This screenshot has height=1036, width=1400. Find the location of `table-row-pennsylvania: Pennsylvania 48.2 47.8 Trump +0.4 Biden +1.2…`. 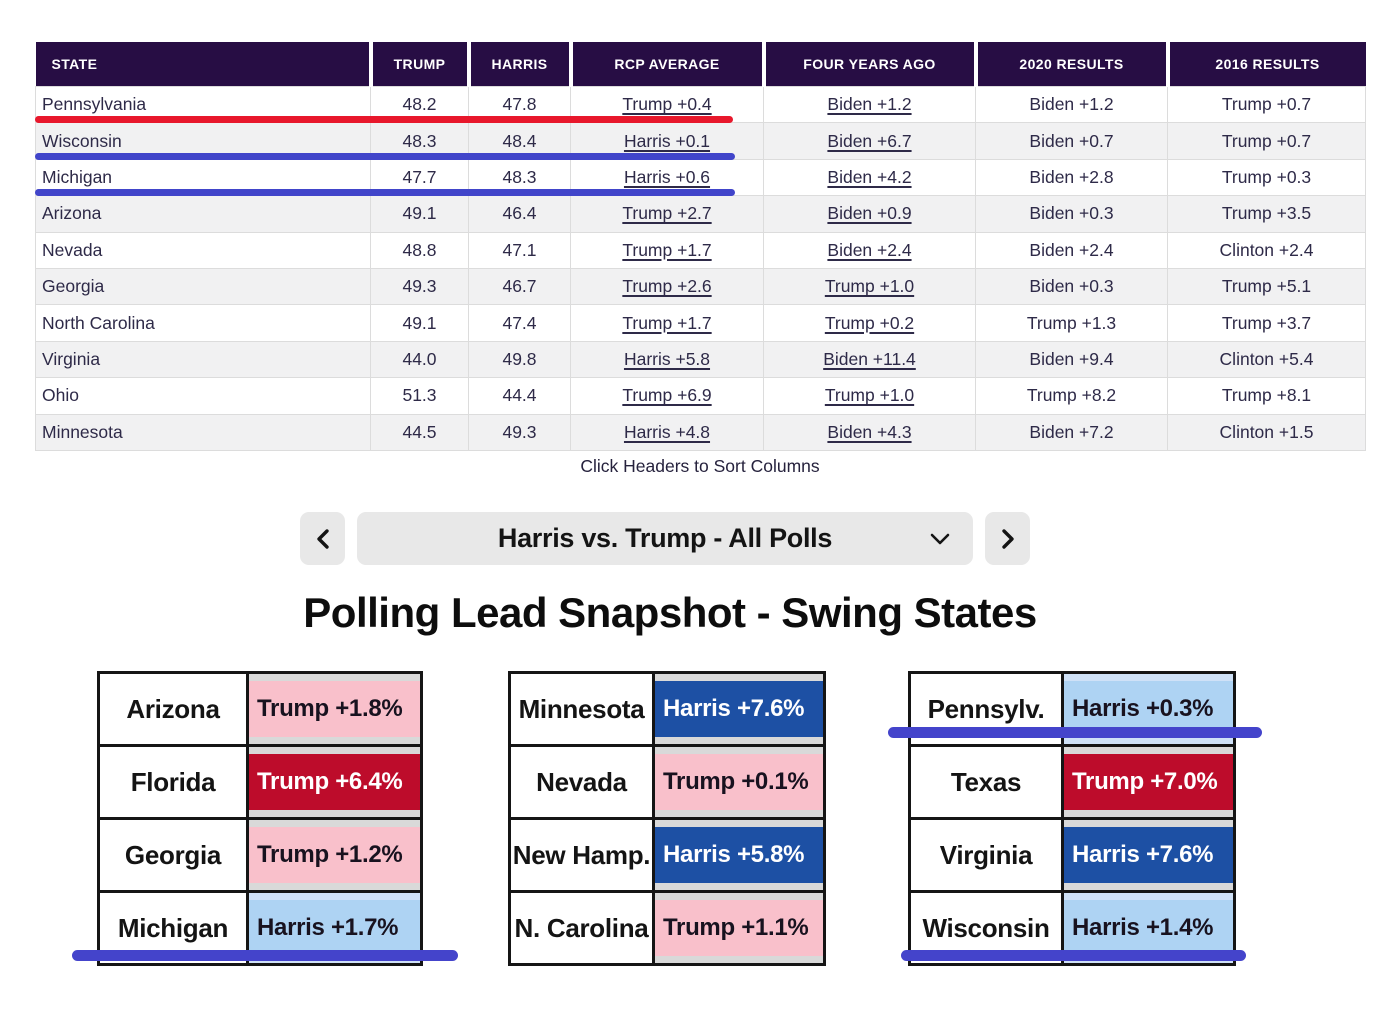

table-row-pennsylvania: Pennsylvania 48.2 47.8 Trump +0.4 Biden +1.2… is located at coordinates (700, 104).